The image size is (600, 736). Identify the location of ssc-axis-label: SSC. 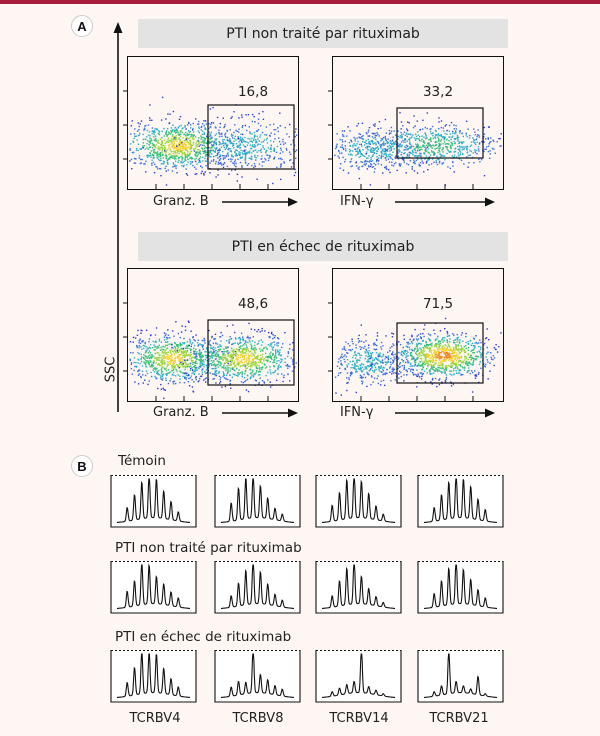
(111, 369).